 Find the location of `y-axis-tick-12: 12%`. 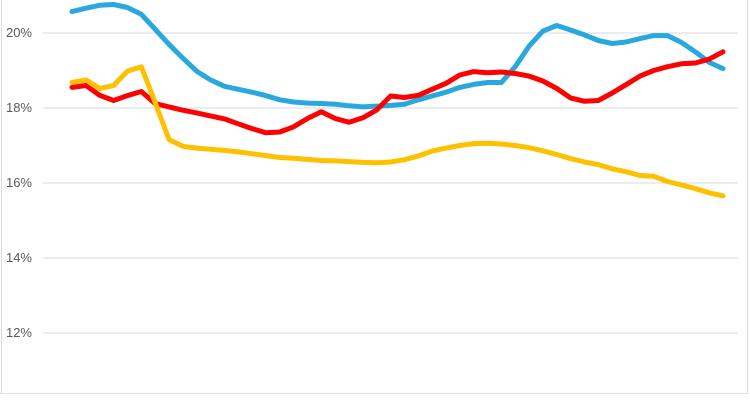

y-axis-tick-12: 12% is located at coordinates (18, 332).